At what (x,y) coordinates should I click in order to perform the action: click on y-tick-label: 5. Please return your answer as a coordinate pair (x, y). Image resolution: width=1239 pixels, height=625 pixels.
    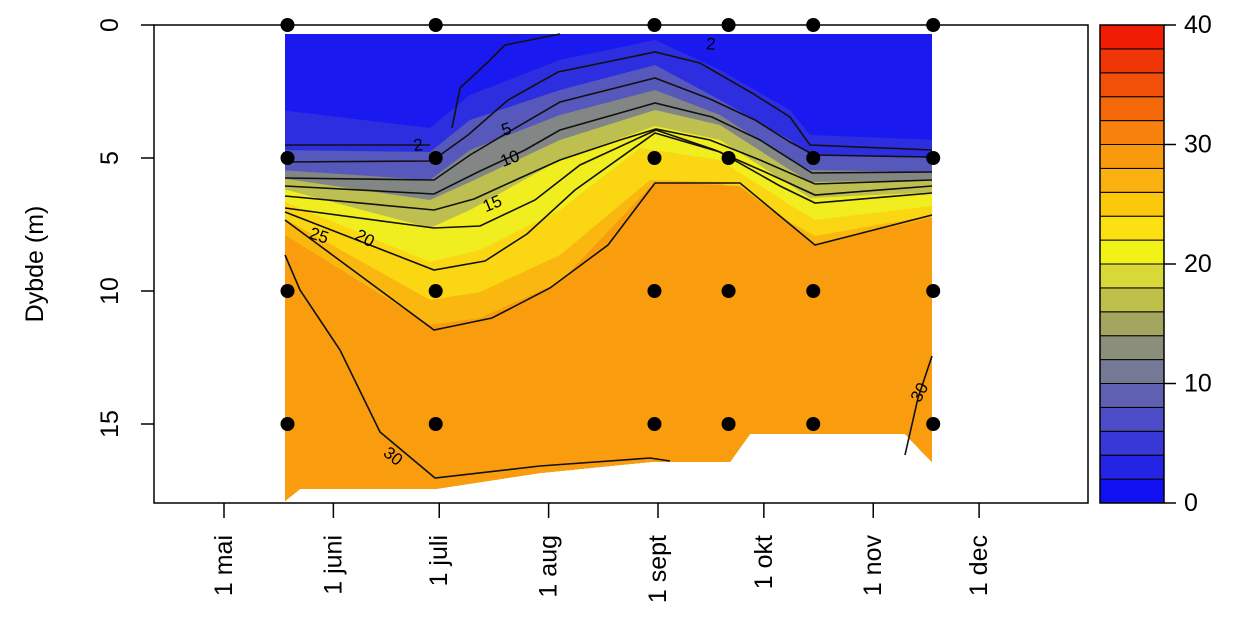
    Looking at the image, I should click on (110, 158).